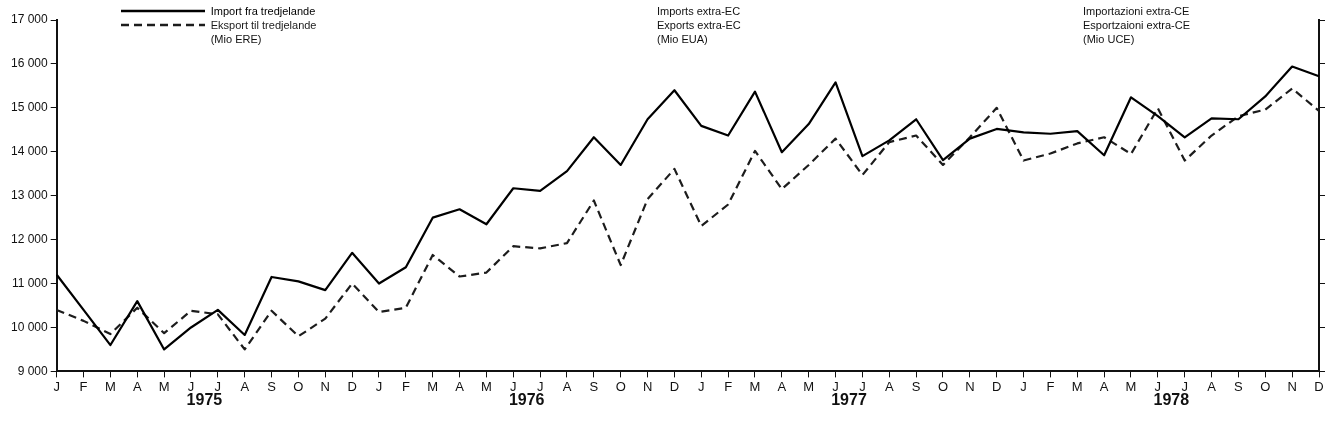 This screenshot has width=1333, height=423. Describe the element at coordinates (682, 39) in the screenshot. I see `annotation: (Mio EUA)` at that location.